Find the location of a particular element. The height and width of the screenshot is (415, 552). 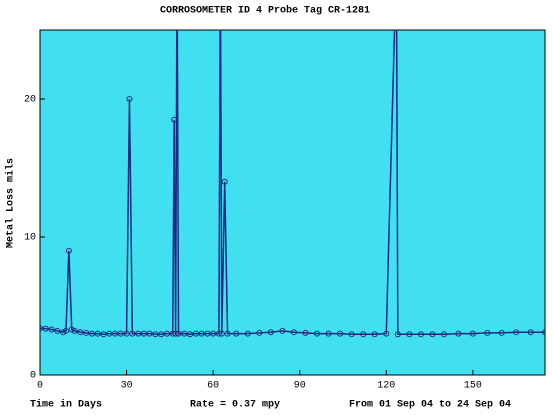

x-tick-label: 30 is located at coordinates (127, 386).